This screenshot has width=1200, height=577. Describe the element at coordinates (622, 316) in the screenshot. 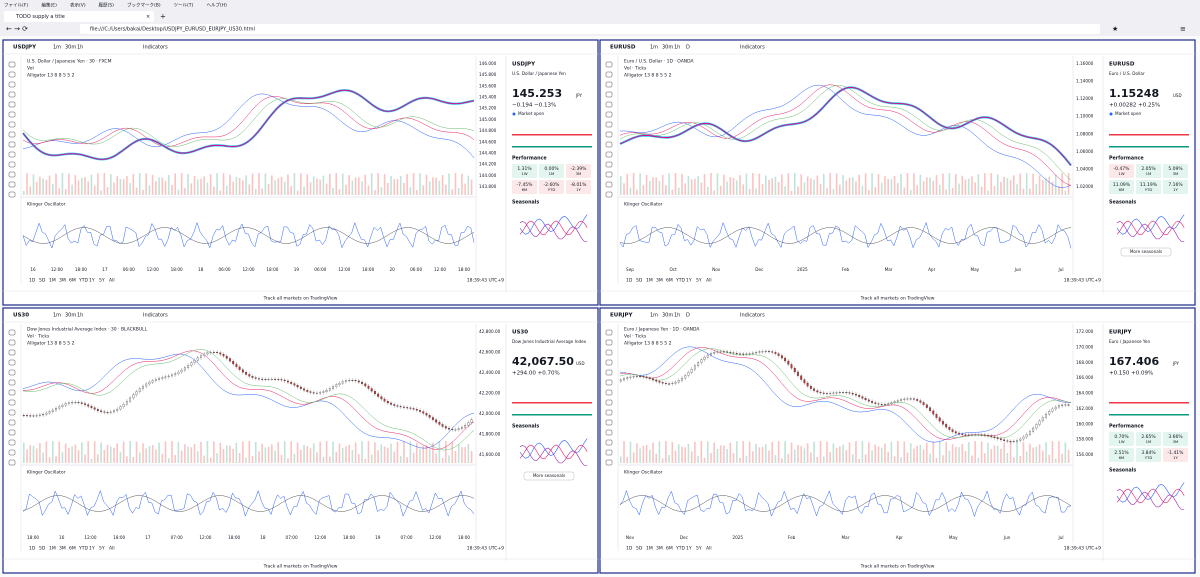

I see `symbol-search: EURJPY` at that location.